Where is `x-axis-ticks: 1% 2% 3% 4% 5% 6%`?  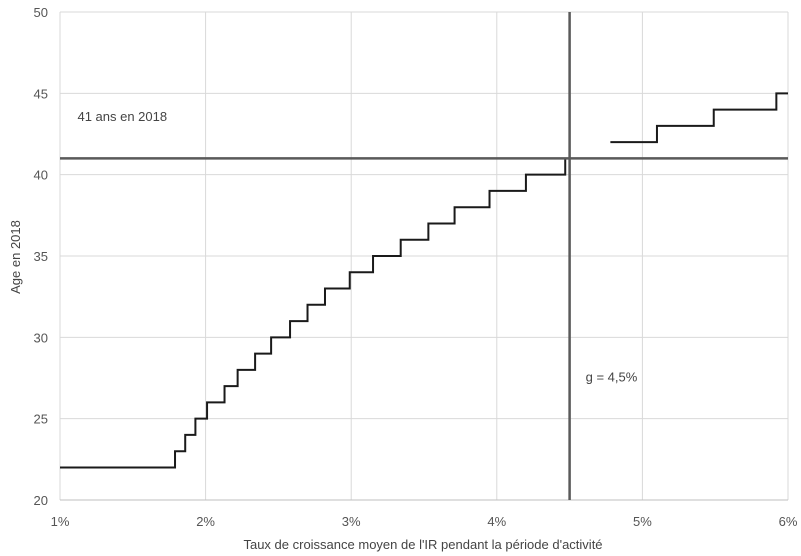
x-axis-ticks: 1% 2% 3% 4% 5% 6% is located at coordinates (424, 521).